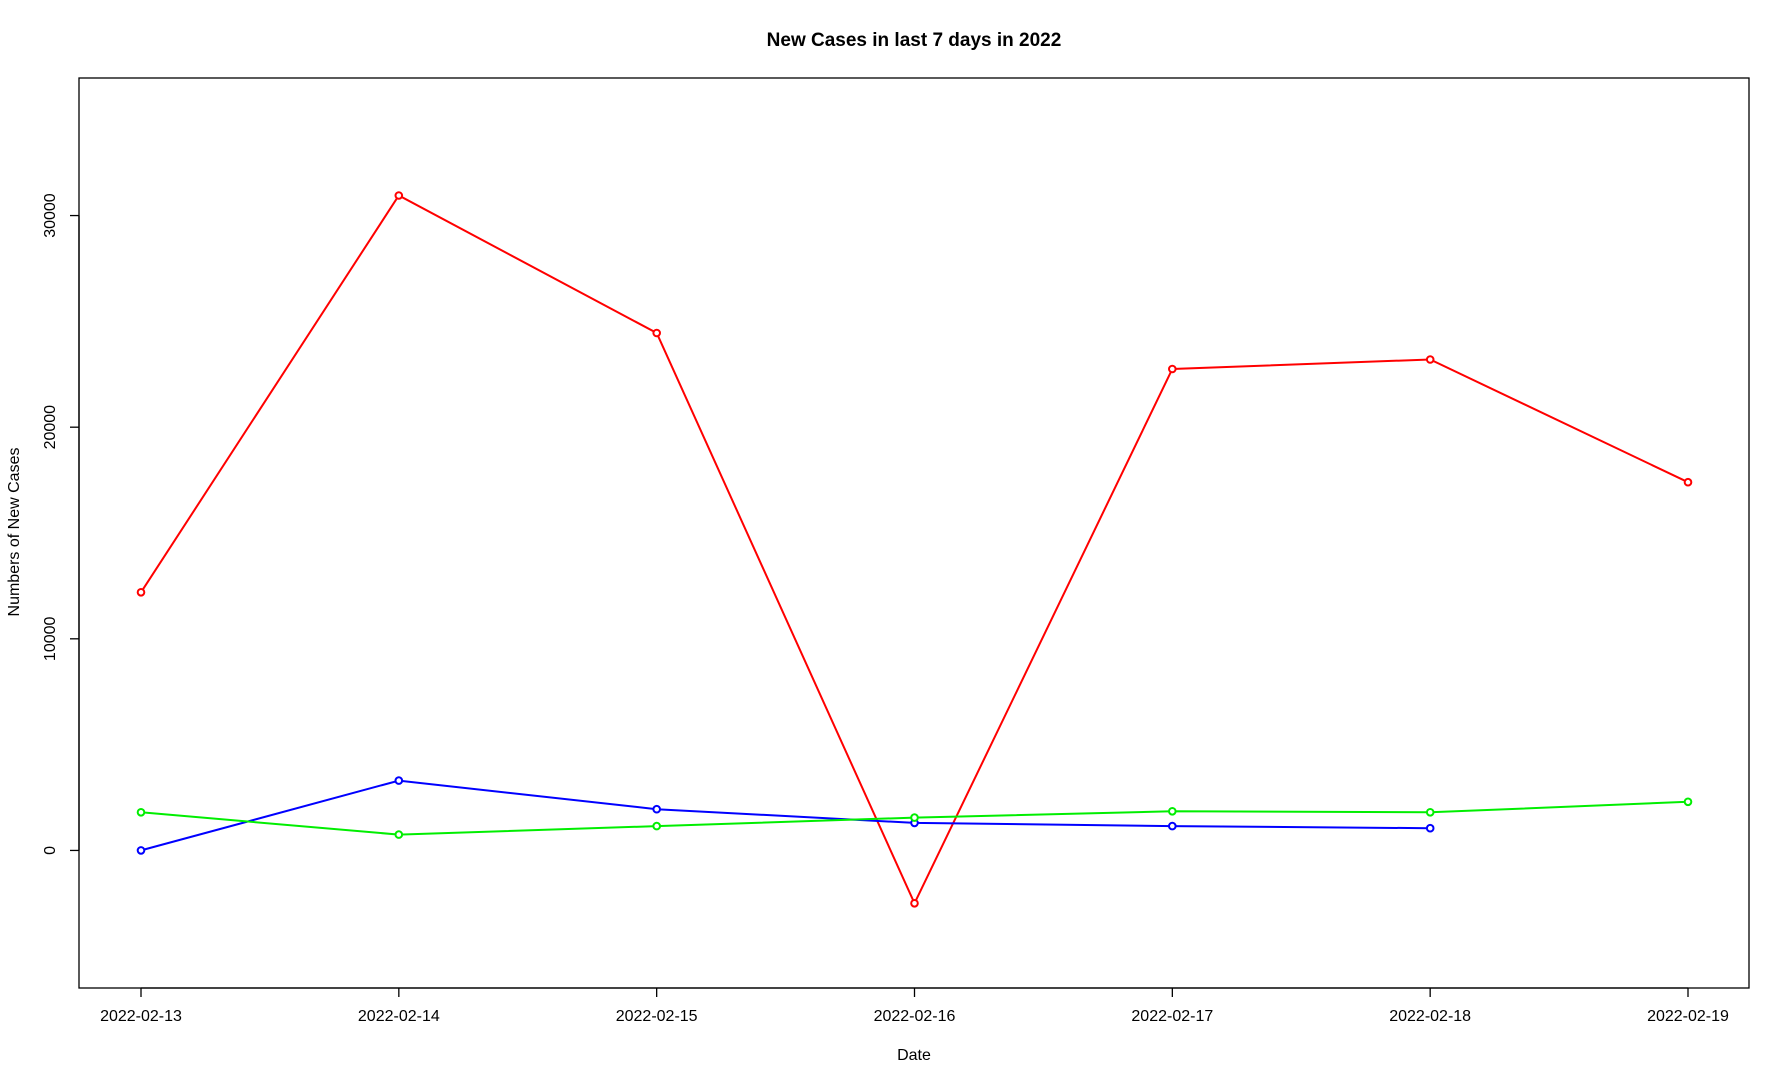 This screenshot has width=1782, height=1080. Describe the element at coordinates (50, 638) in the screenshot. I see `y-tick-label: 10000` at that location.